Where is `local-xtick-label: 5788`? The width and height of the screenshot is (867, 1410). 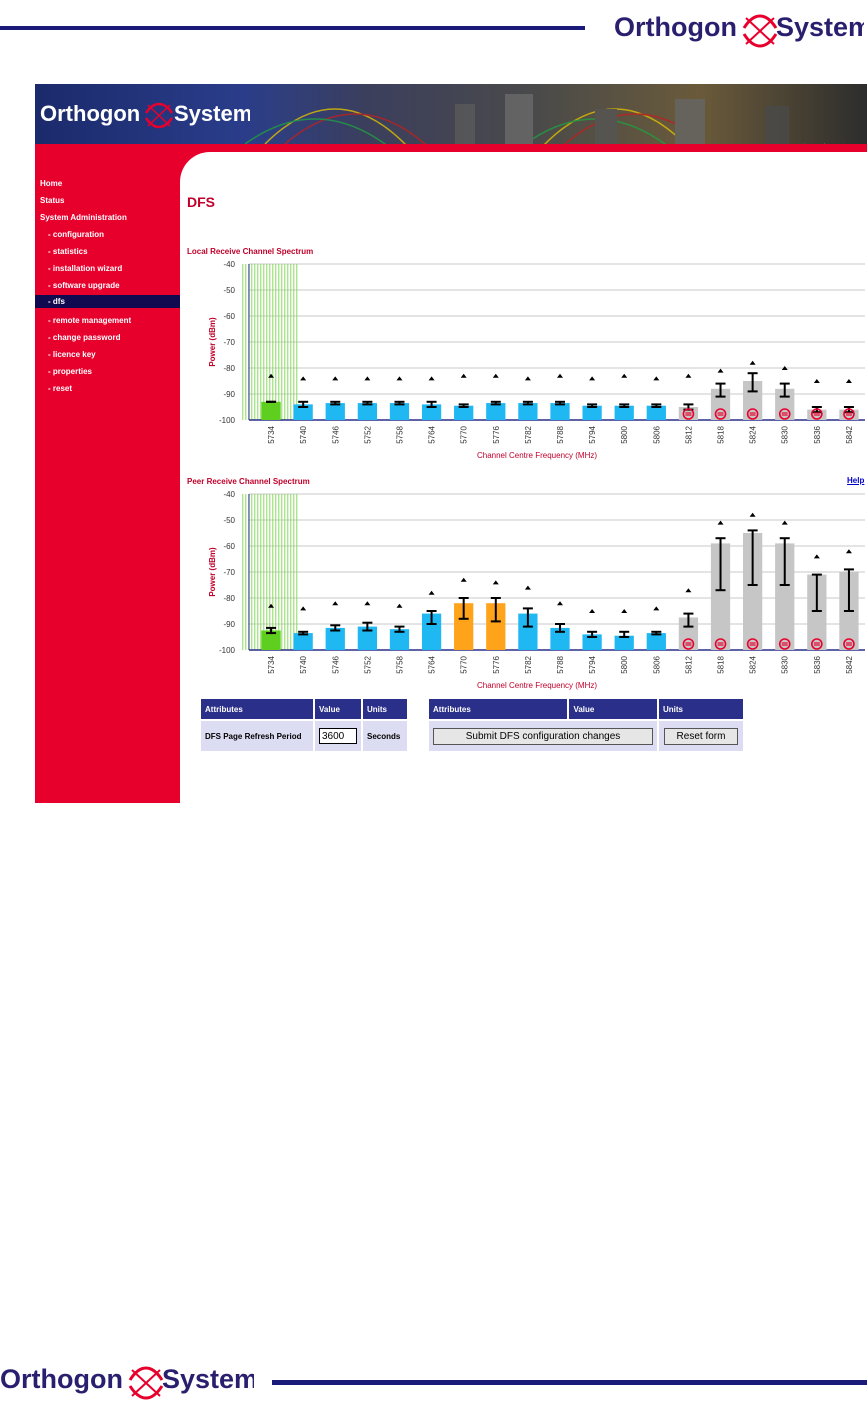
local-xtick-label: 5788 is located at coordinates (560, 434).